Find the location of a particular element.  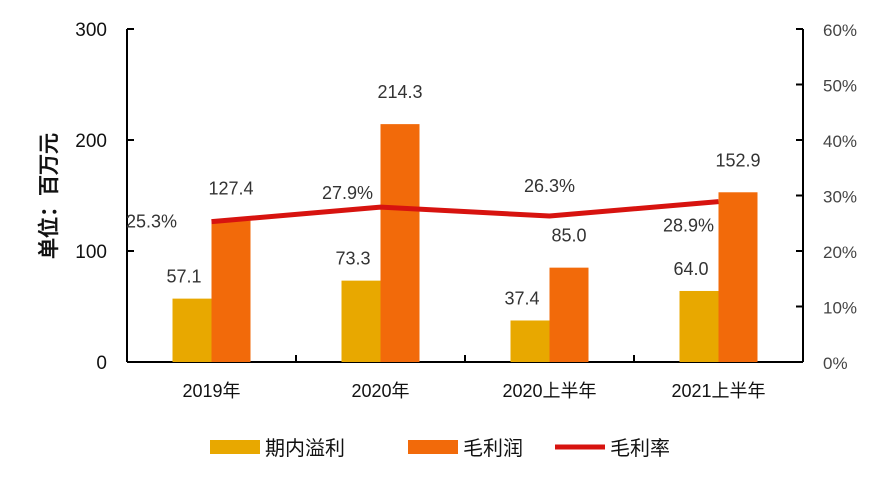

right-tick-label: 40% is located at coordinates (840, 141).